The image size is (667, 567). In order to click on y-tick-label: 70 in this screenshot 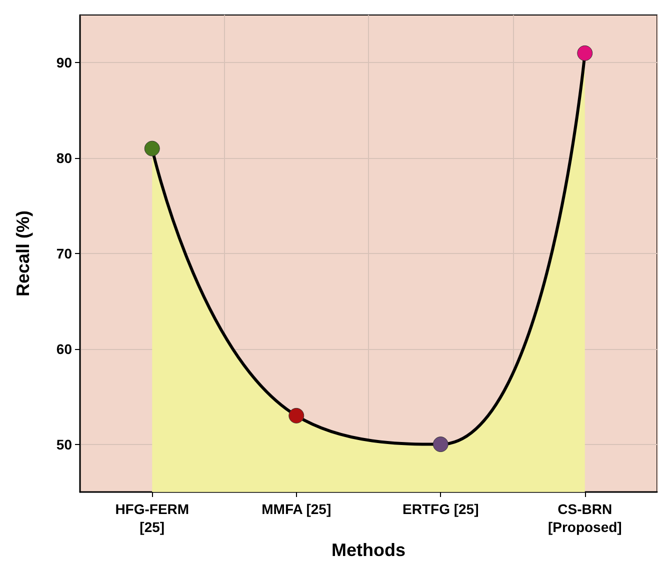, I will do `click(64, 254)`.